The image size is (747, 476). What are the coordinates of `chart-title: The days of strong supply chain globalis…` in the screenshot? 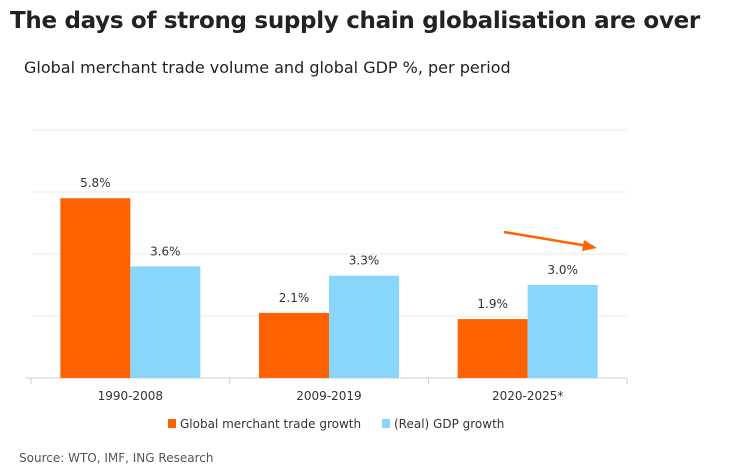 It's located at (355, 21).